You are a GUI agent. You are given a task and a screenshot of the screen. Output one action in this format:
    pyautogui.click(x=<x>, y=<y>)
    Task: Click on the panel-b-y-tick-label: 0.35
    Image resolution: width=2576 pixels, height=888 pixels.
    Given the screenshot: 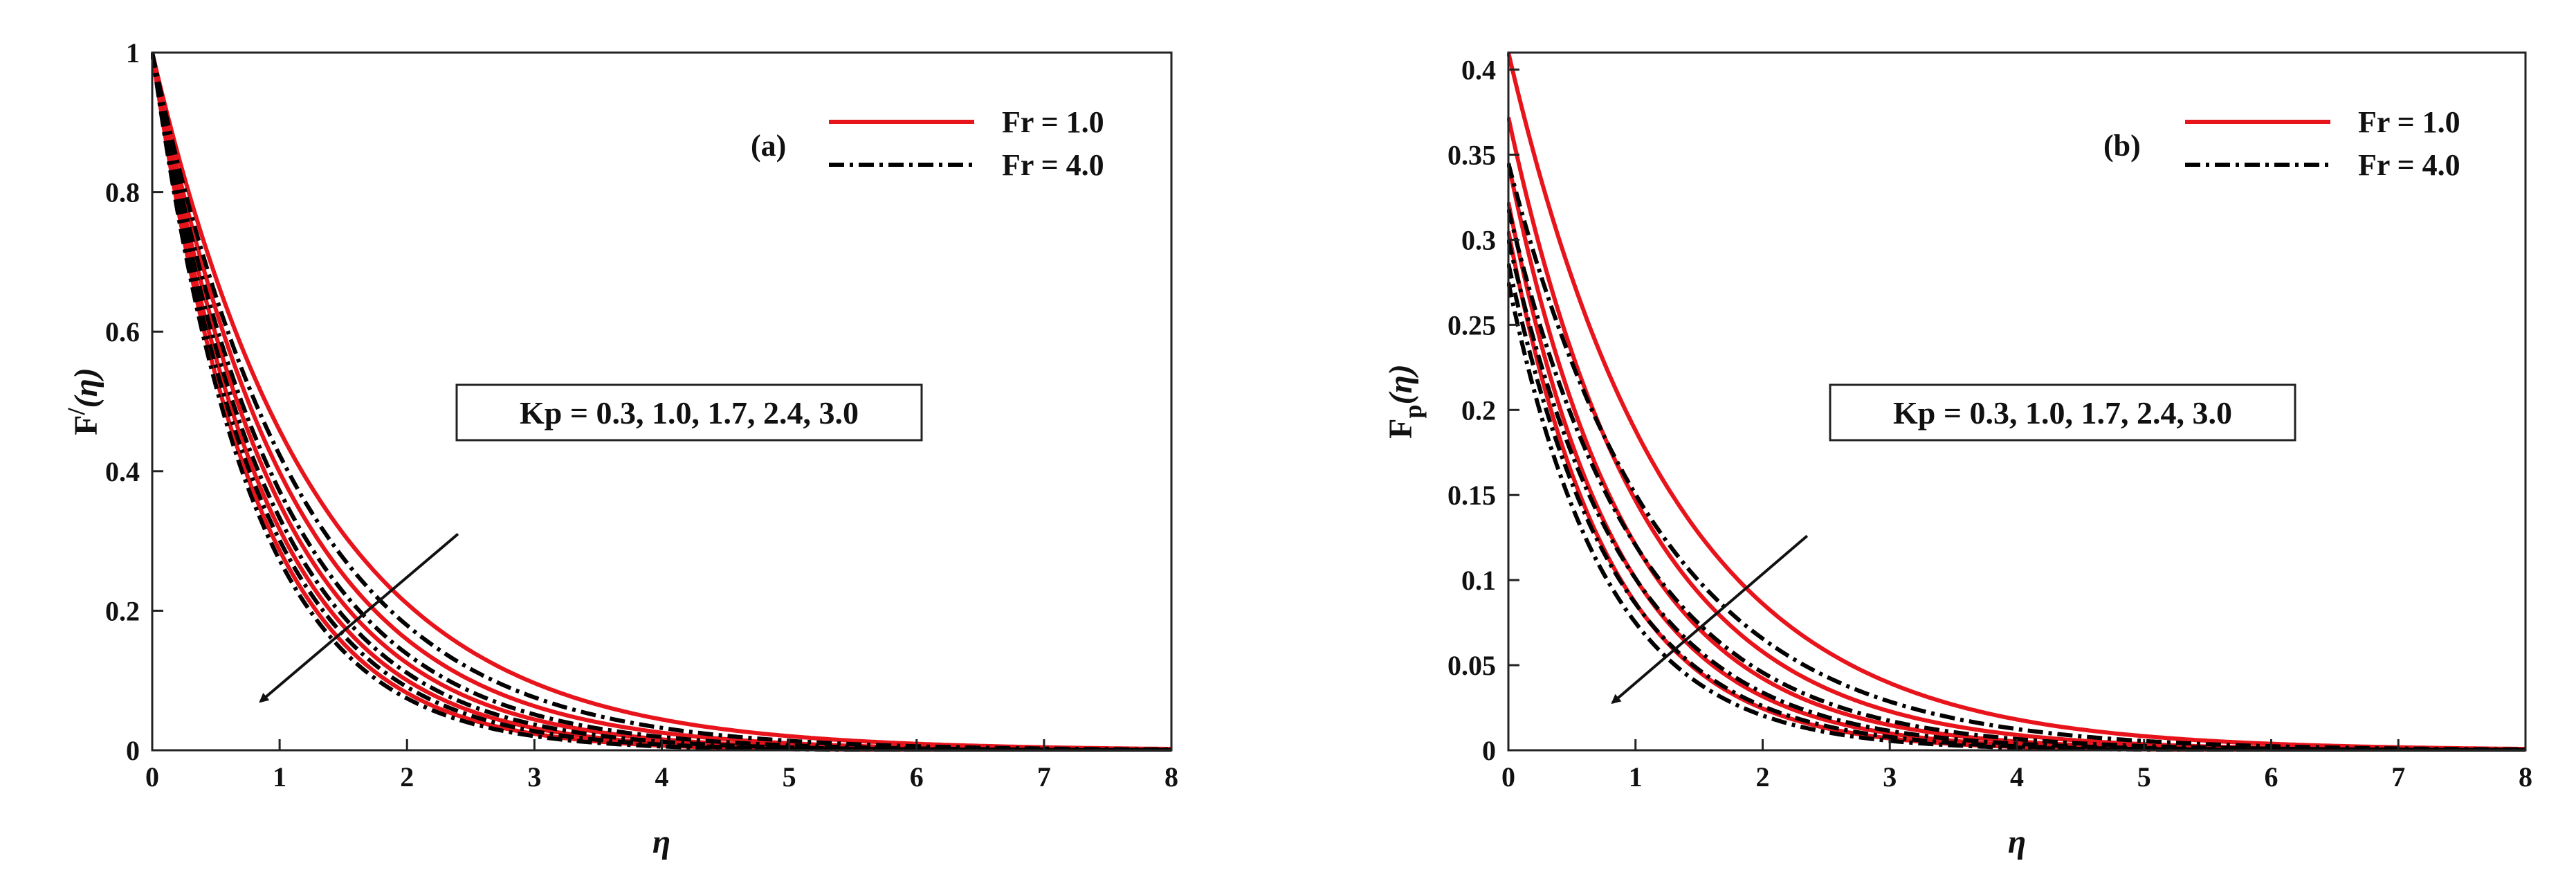 What is the action you would take?
    pyautogui.click(x=1472, y=155)
    